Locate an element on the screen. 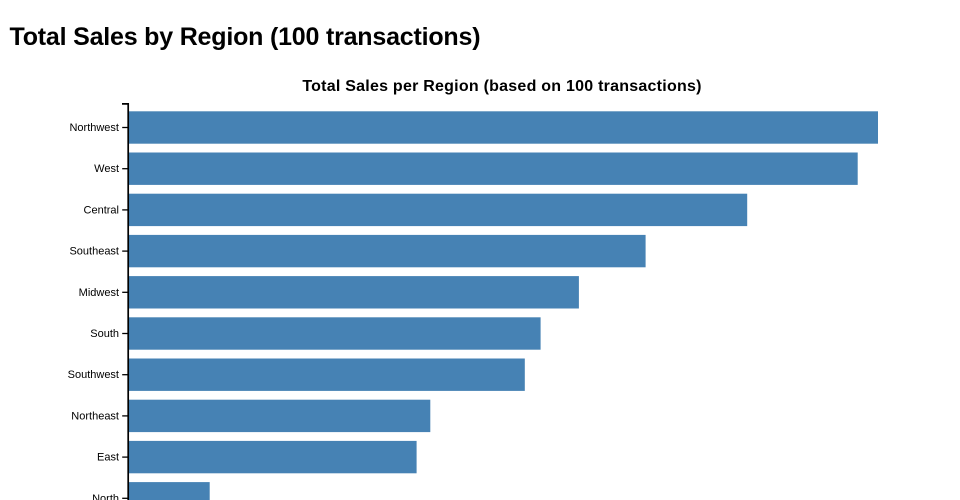 Image resolution: width=960 pixels, height=500 pixels. svg-text: Northwest is located at coordinates (94, 128).